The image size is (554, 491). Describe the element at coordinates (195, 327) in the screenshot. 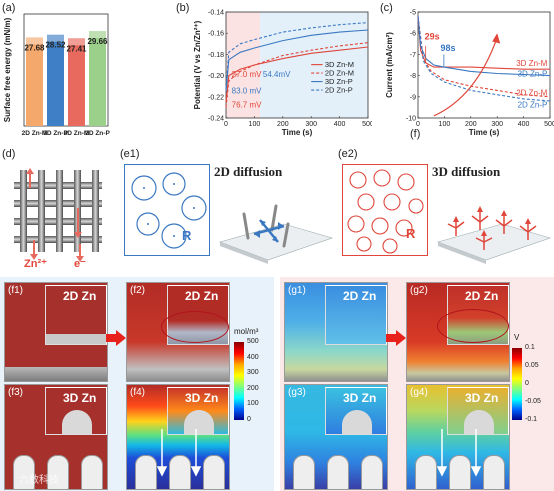

I see `f2-highlight-ellipse` at that location.